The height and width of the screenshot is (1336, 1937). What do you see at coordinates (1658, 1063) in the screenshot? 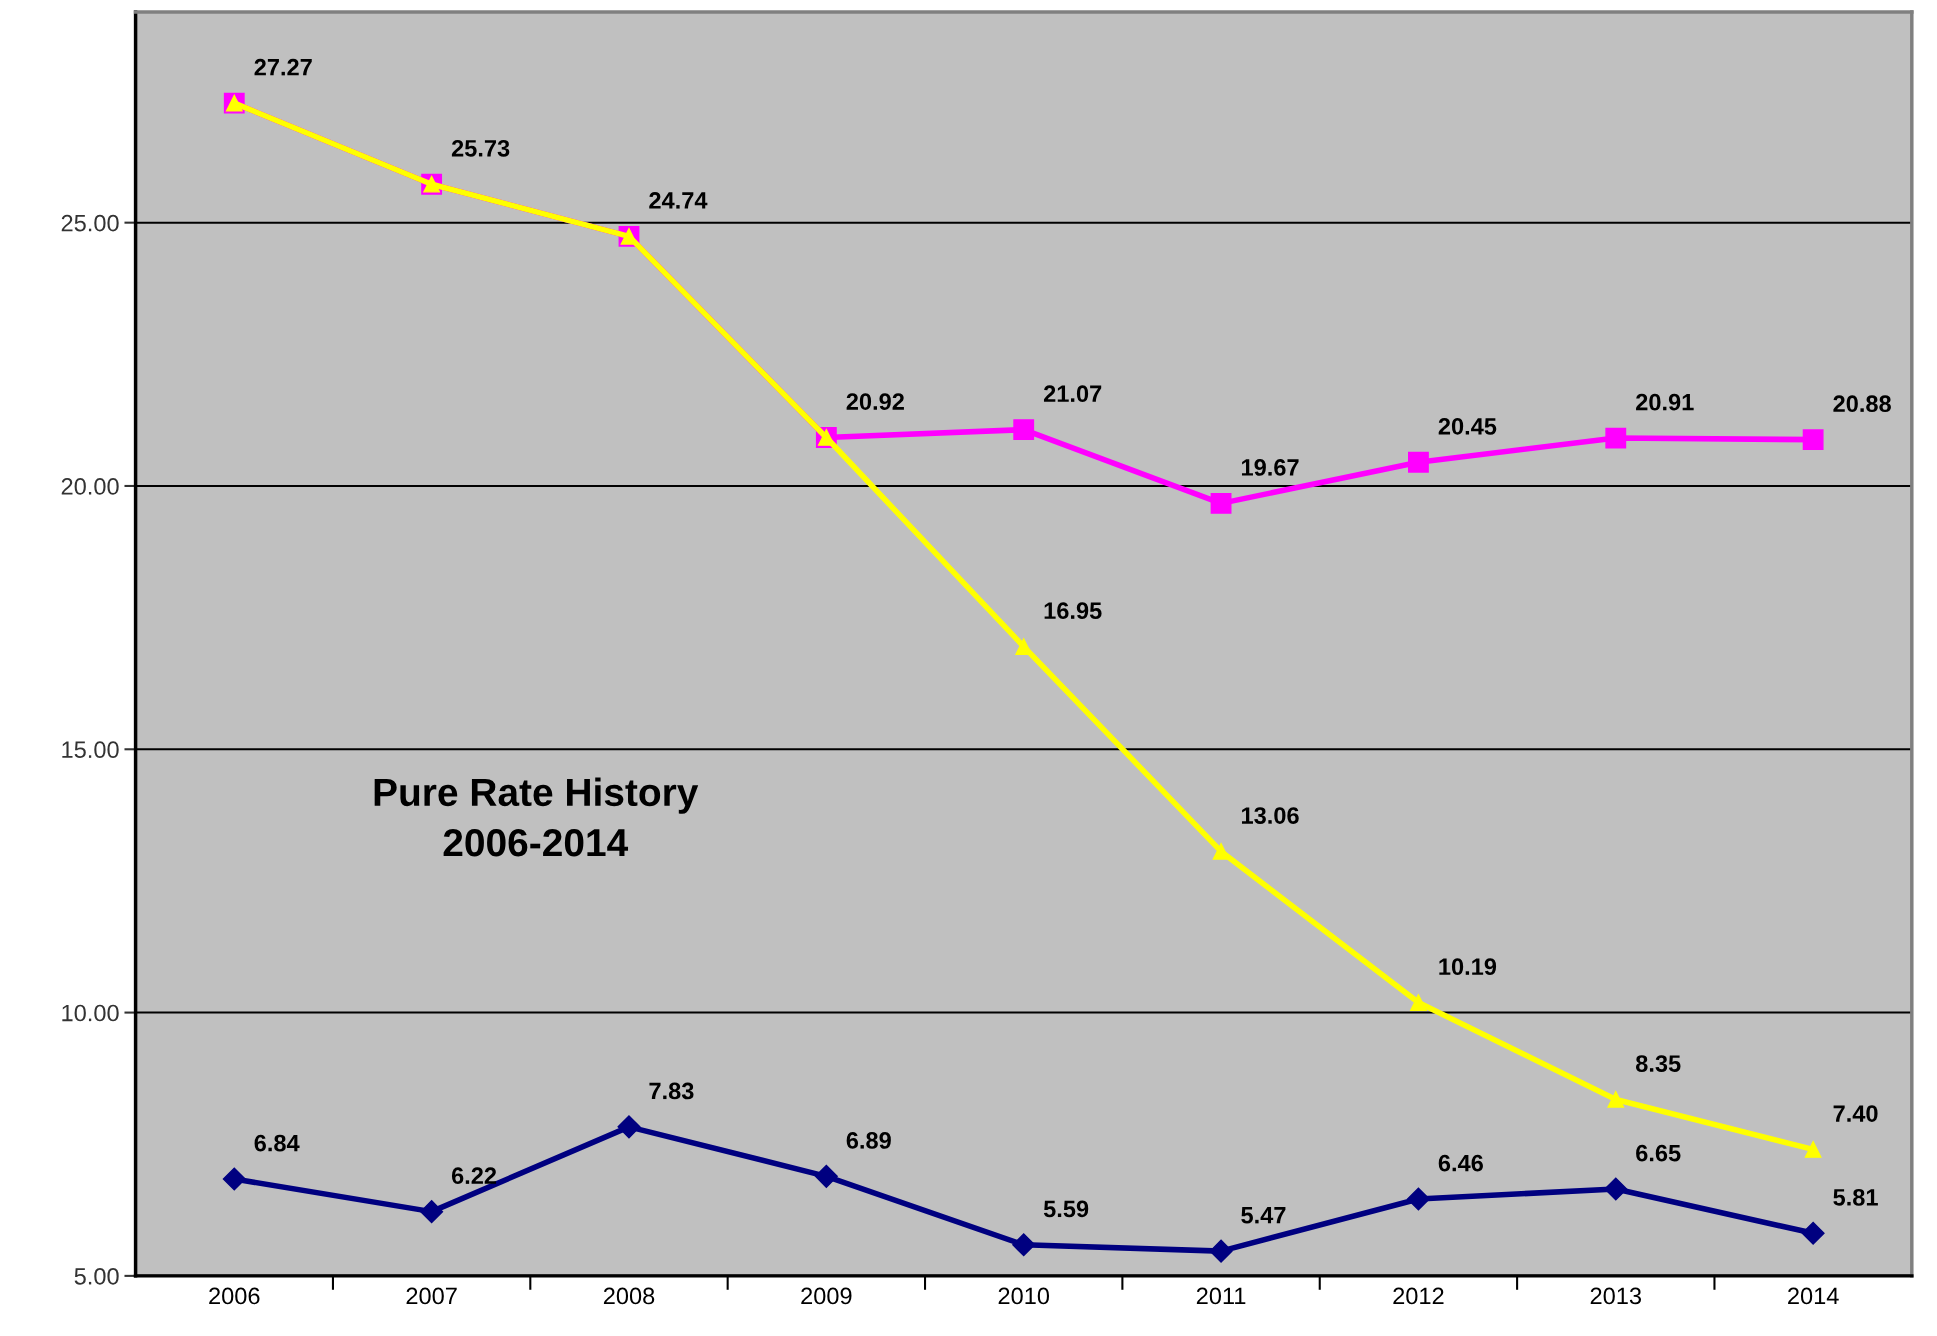
I see `data-label: 8.35` at bounding box center [1658, 1063].